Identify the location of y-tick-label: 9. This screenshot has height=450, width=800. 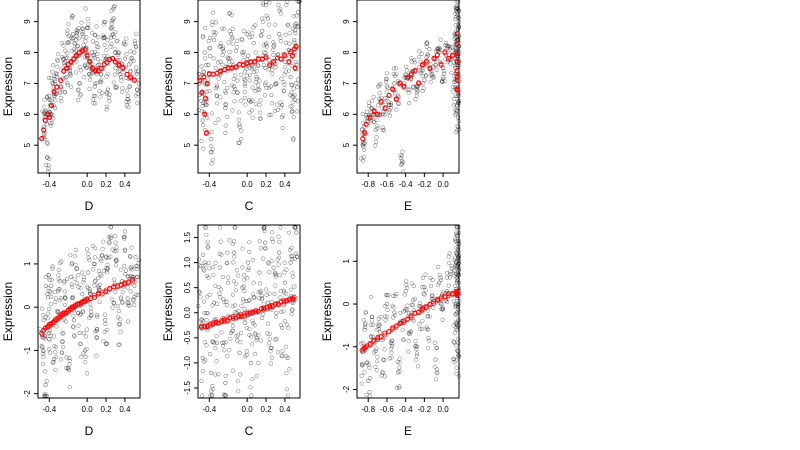
(187, 21).